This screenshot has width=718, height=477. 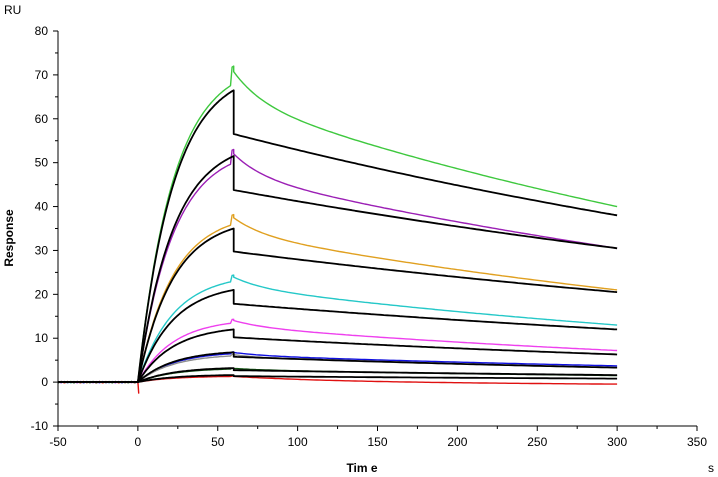 I want to click on x-ticks: -50 0 50 100 150 200 250 300 350, so click(x=378, y=437).